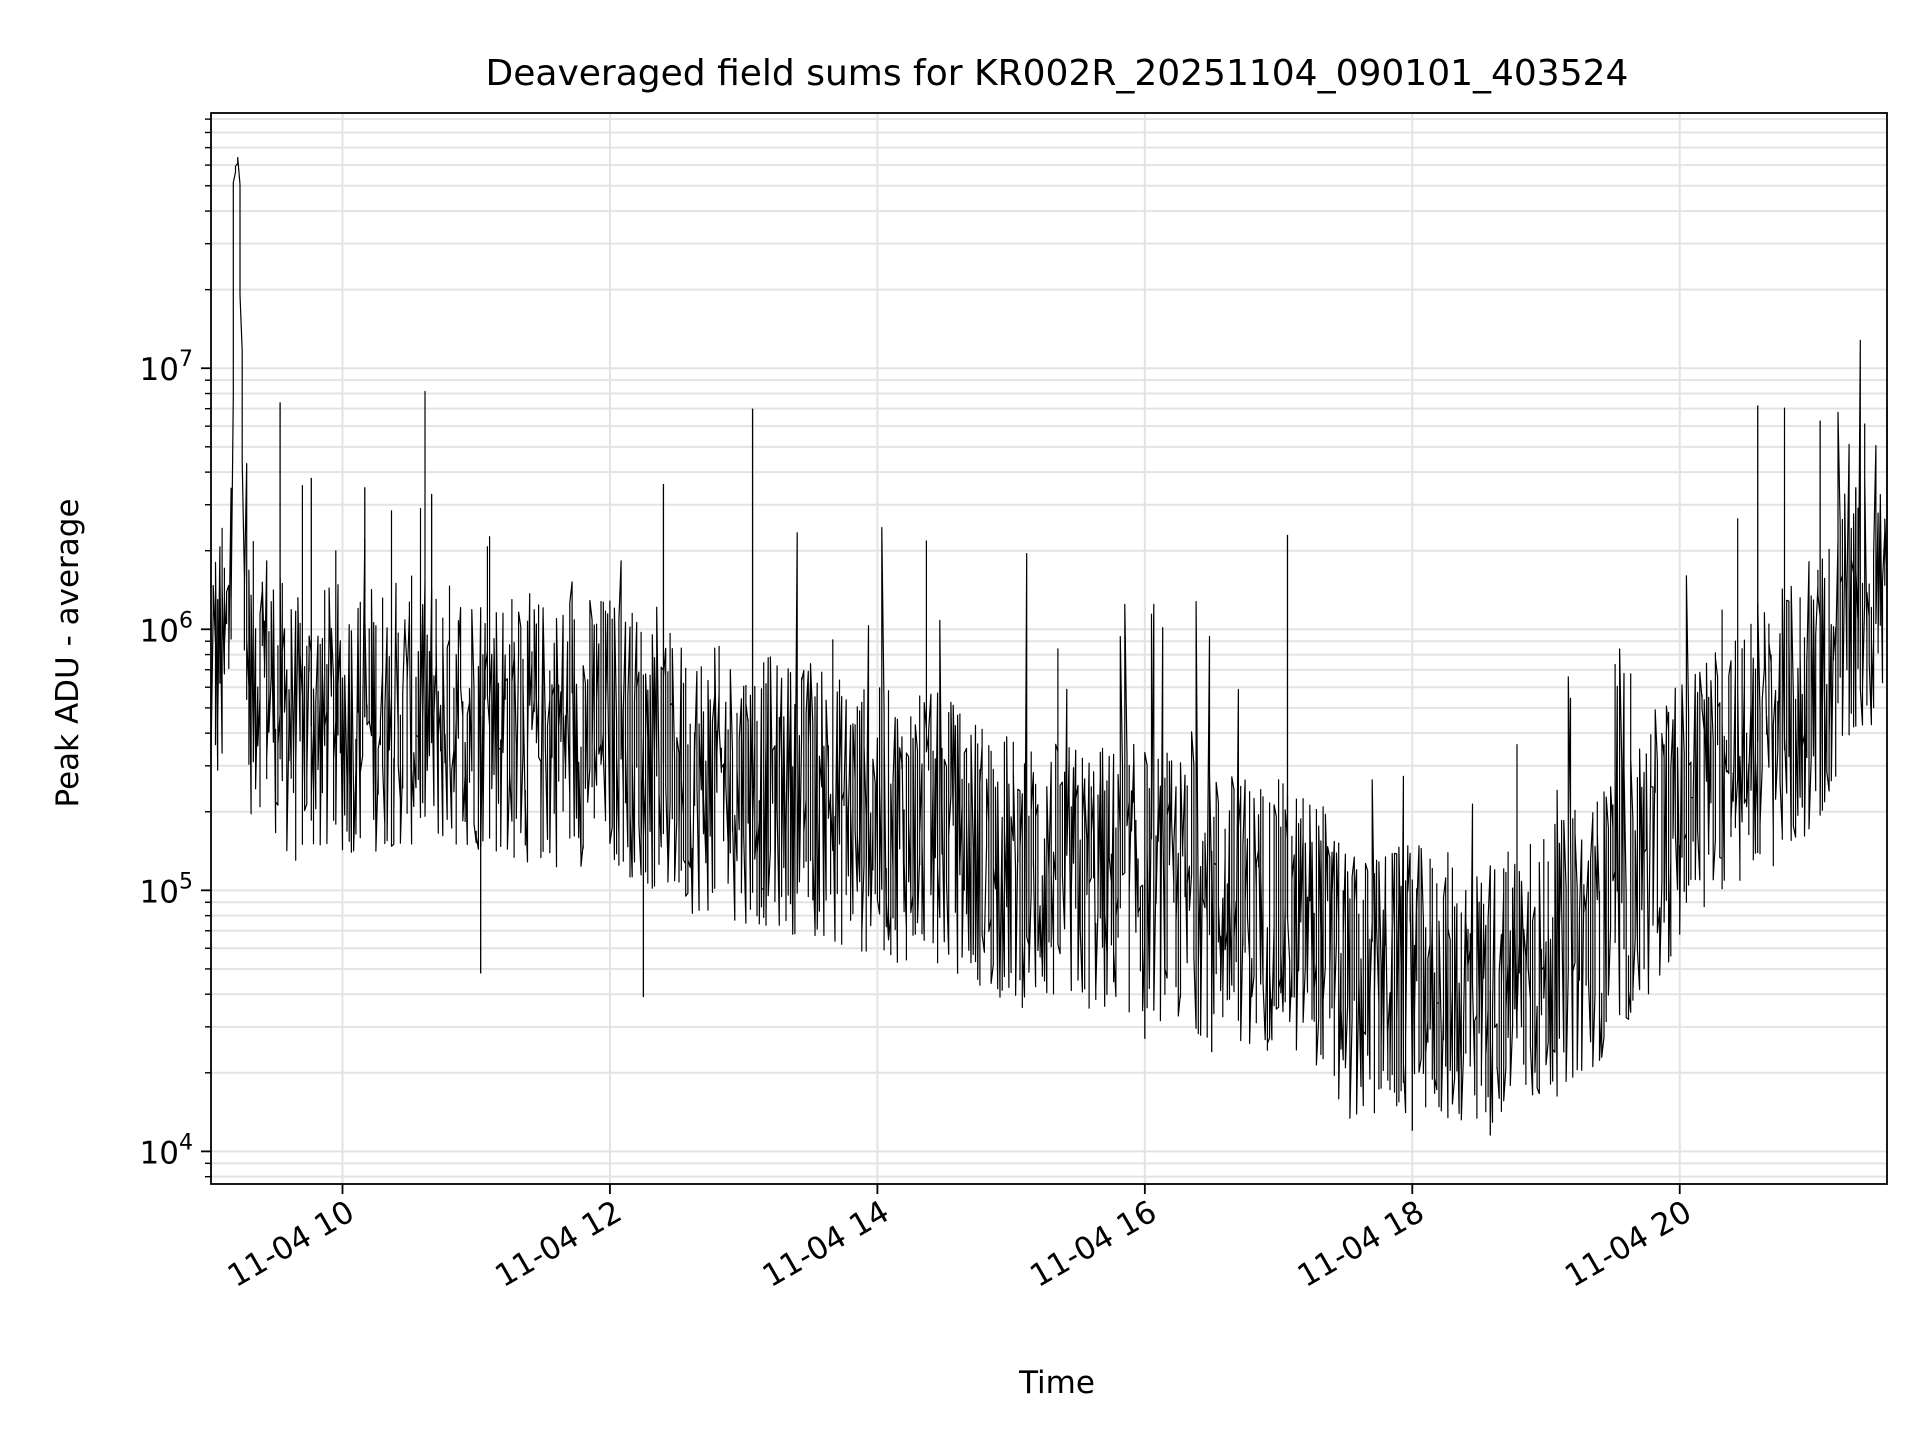 This screenshot has height=1440, width=1920. What do you see at coordinates (166, 889) in the screenshot?
I see `y-tick-label: 10⁵` at bounding box center [166, 889].